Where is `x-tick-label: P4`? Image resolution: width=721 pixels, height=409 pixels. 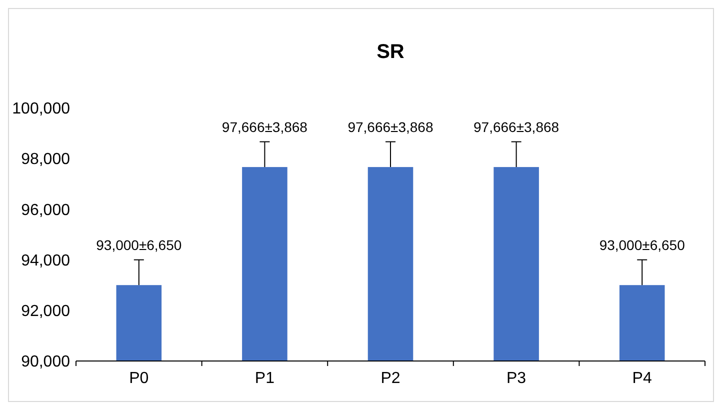
x-tick-label: P4 is located at coordinates (642, 378).